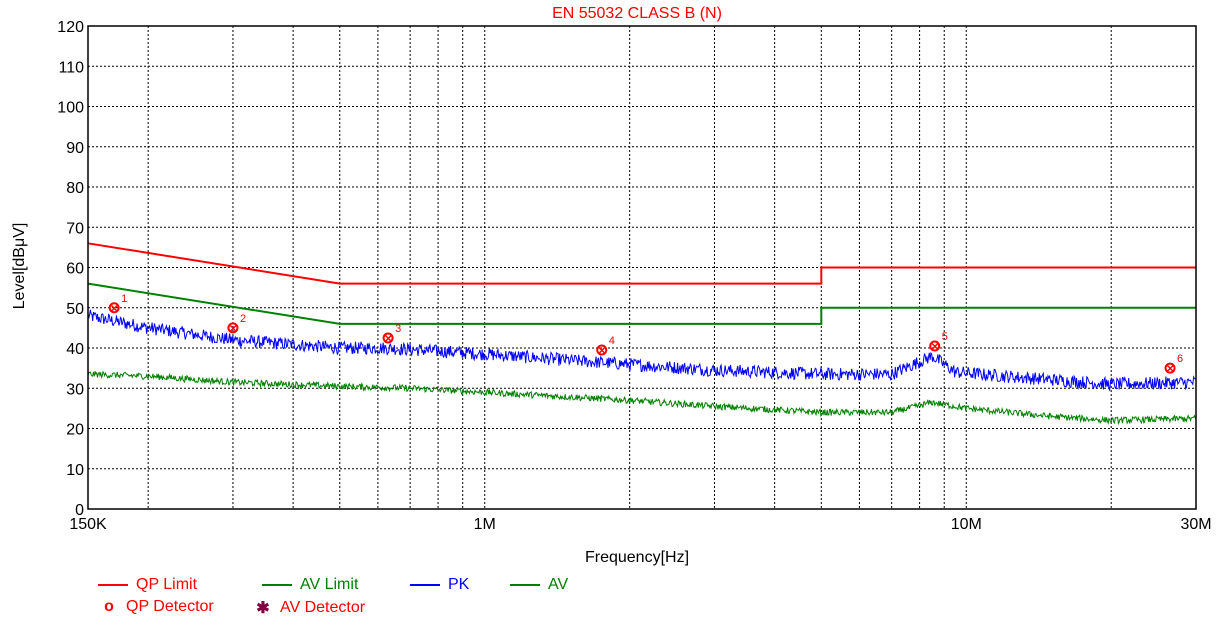 Image resolution: width=1222 pixels, height=625 pixels. Describe the element at coordinates (70, 108) in the screenshot. I see `y-tick-label: 100` at that location.